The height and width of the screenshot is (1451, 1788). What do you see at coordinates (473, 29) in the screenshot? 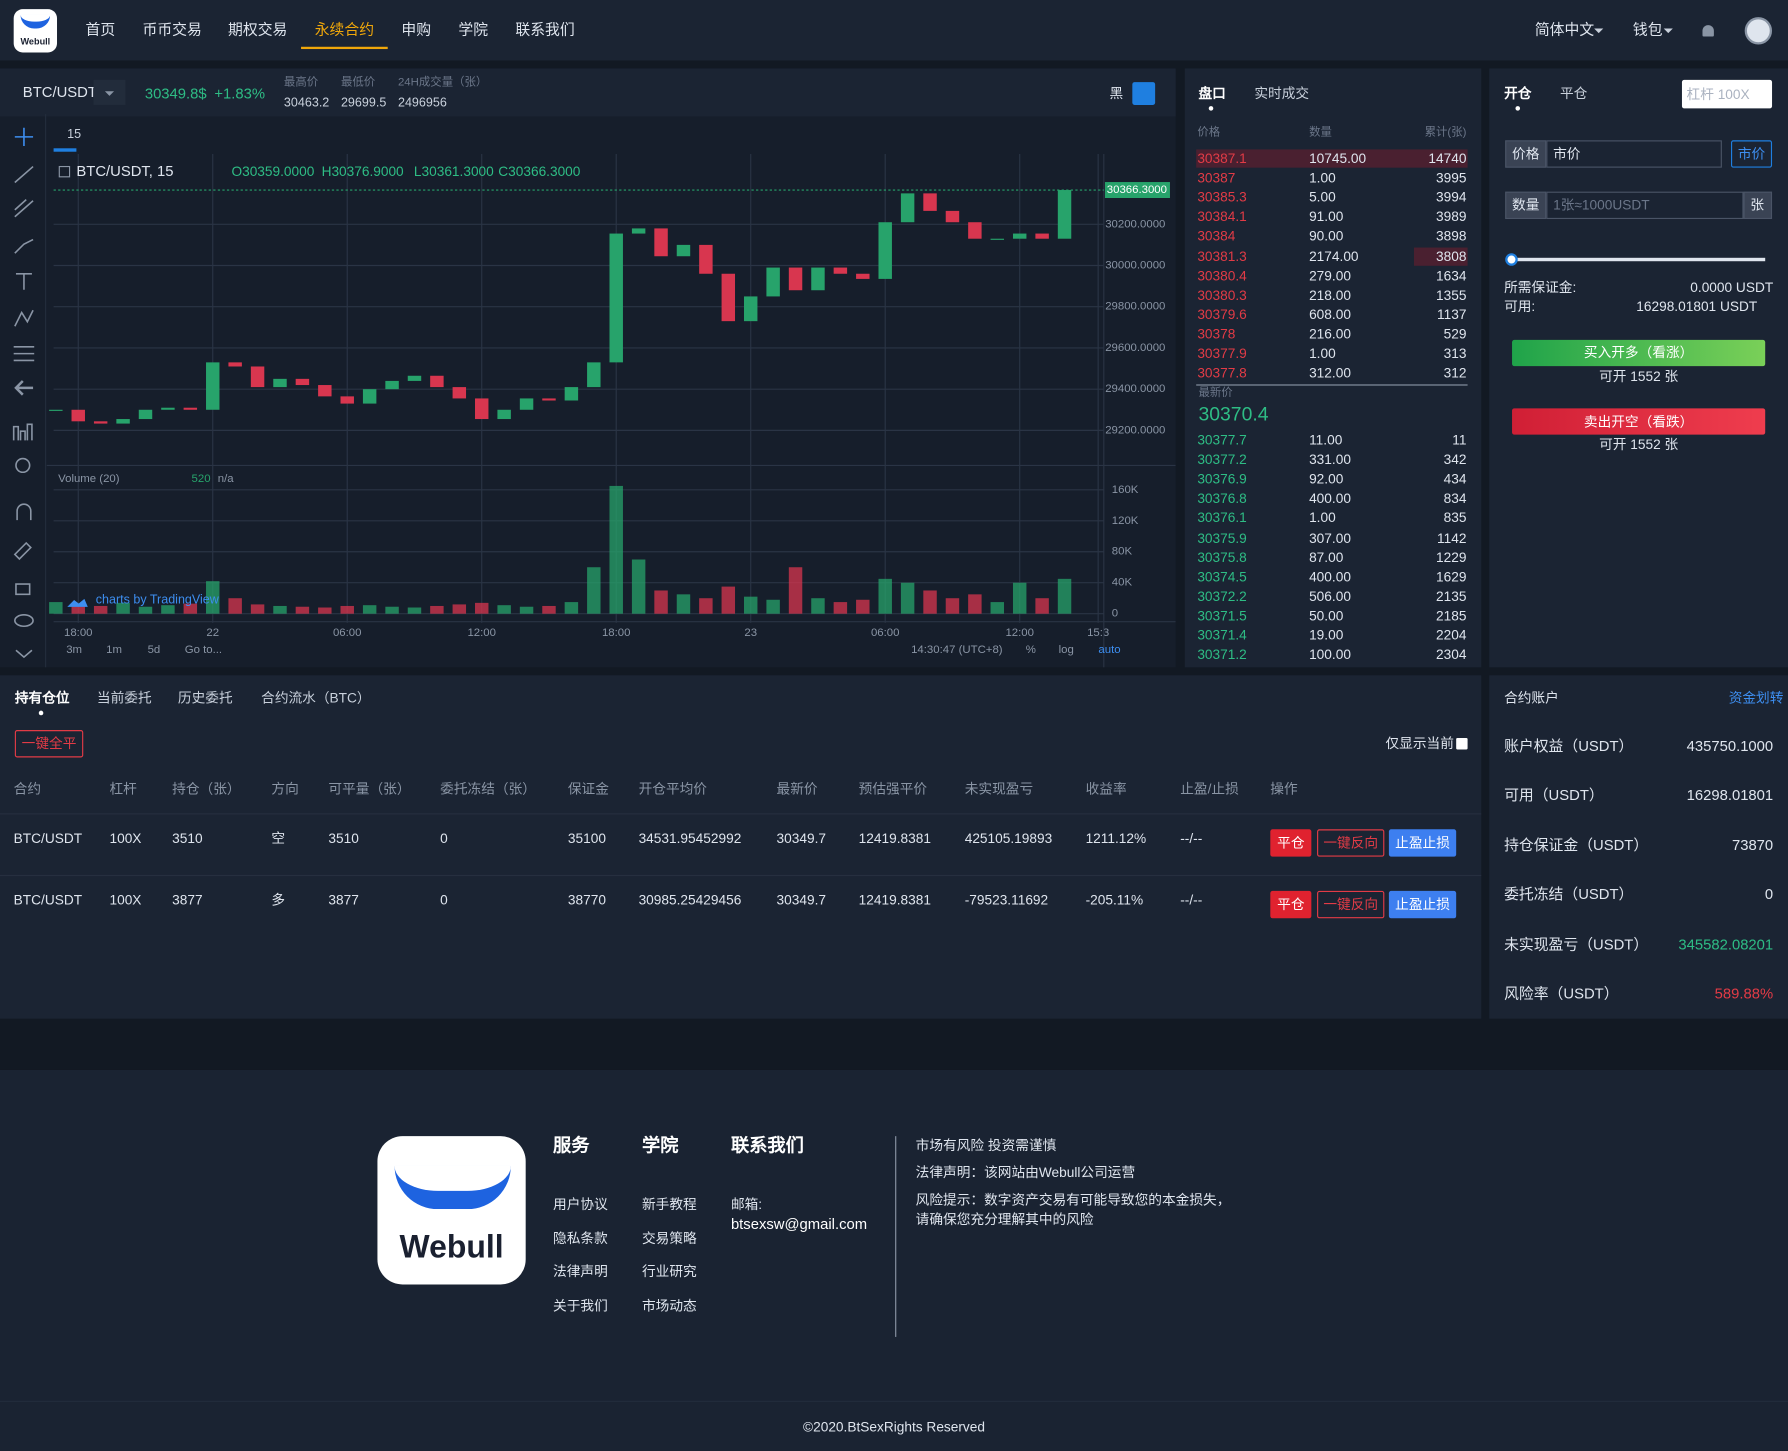
I see `nav-item: 学院` at bounding box center [473, 29].